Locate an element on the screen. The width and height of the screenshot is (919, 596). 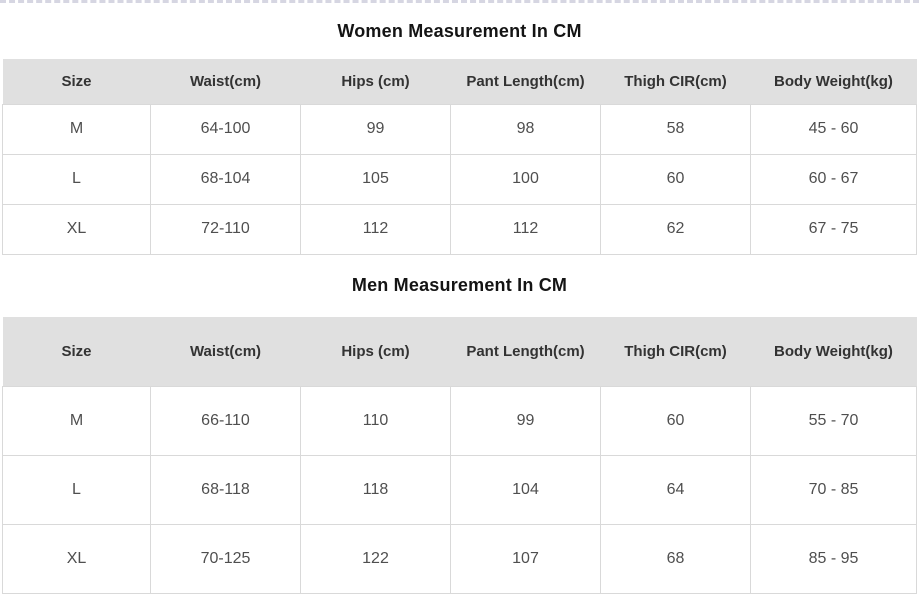
table-cell: 85 - 95 is located at coordinates (833, 559).